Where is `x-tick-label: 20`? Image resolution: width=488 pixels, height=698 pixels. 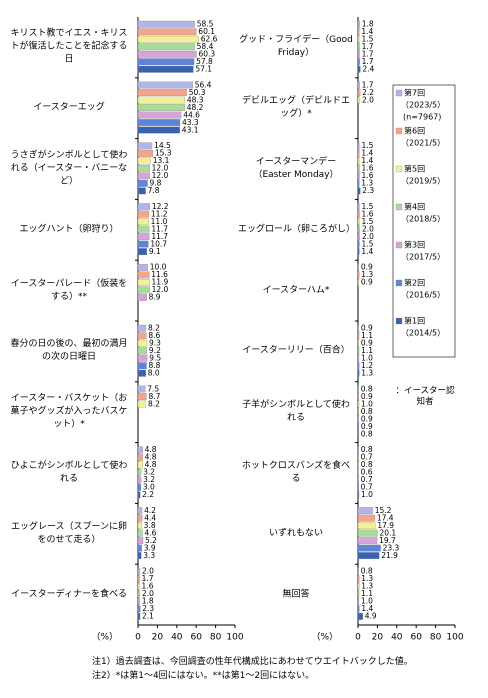
x-tick-label: 20 is located at coordinates (378, 638).